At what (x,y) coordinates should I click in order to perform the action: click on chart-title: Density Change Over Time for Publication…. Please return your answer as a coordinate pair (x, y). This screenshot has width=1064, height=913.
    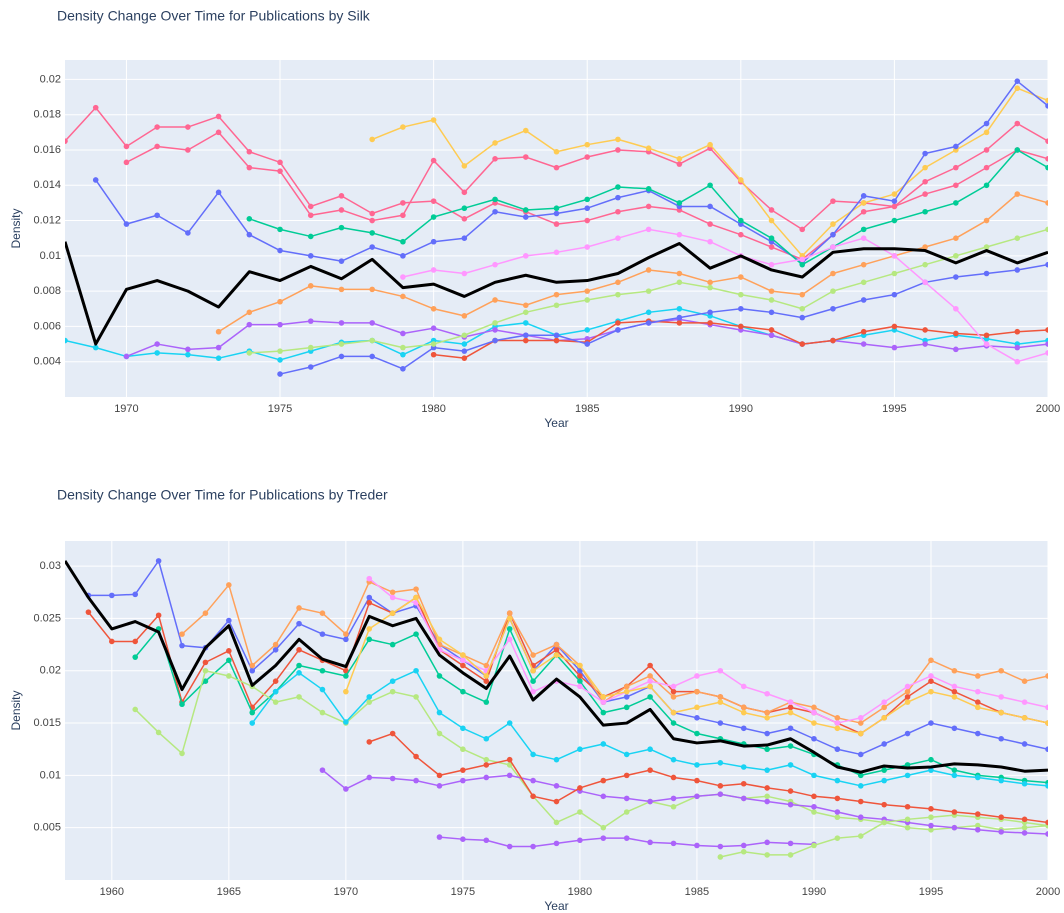
    Looking at the image, I should click on (214, 16).